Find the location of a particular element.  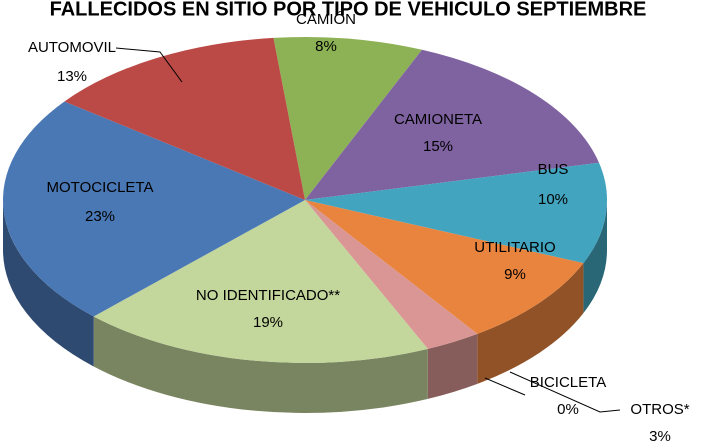

slice-label: OTROS* is located at coordinates (659, 409).